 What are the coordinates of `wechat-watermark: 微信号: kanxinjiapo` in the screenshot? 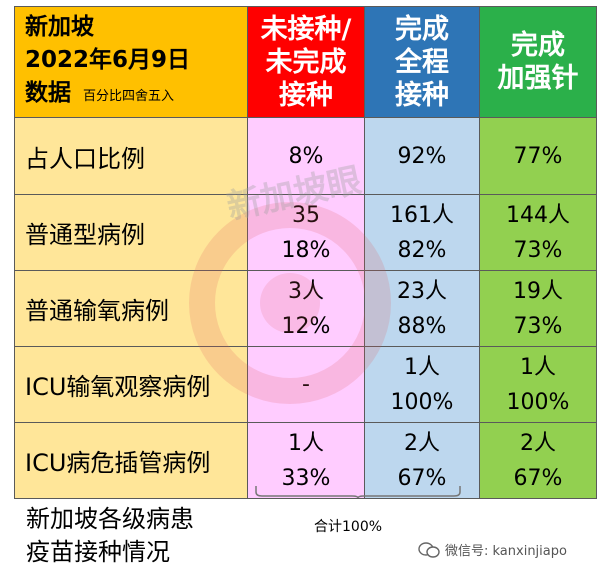 It's located at (492, 549).